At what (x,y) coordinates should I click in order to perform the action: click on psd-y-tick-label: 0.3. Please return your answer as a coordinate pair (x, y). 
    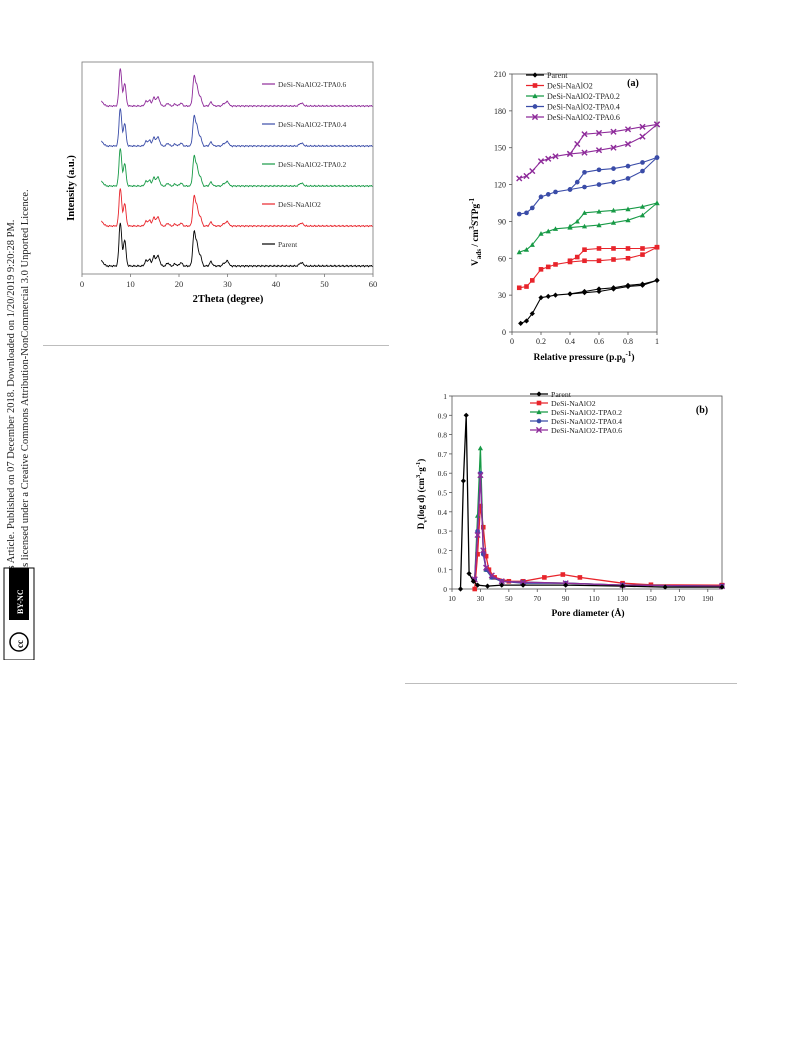
    Looking at the image, I should click on (443, 531).